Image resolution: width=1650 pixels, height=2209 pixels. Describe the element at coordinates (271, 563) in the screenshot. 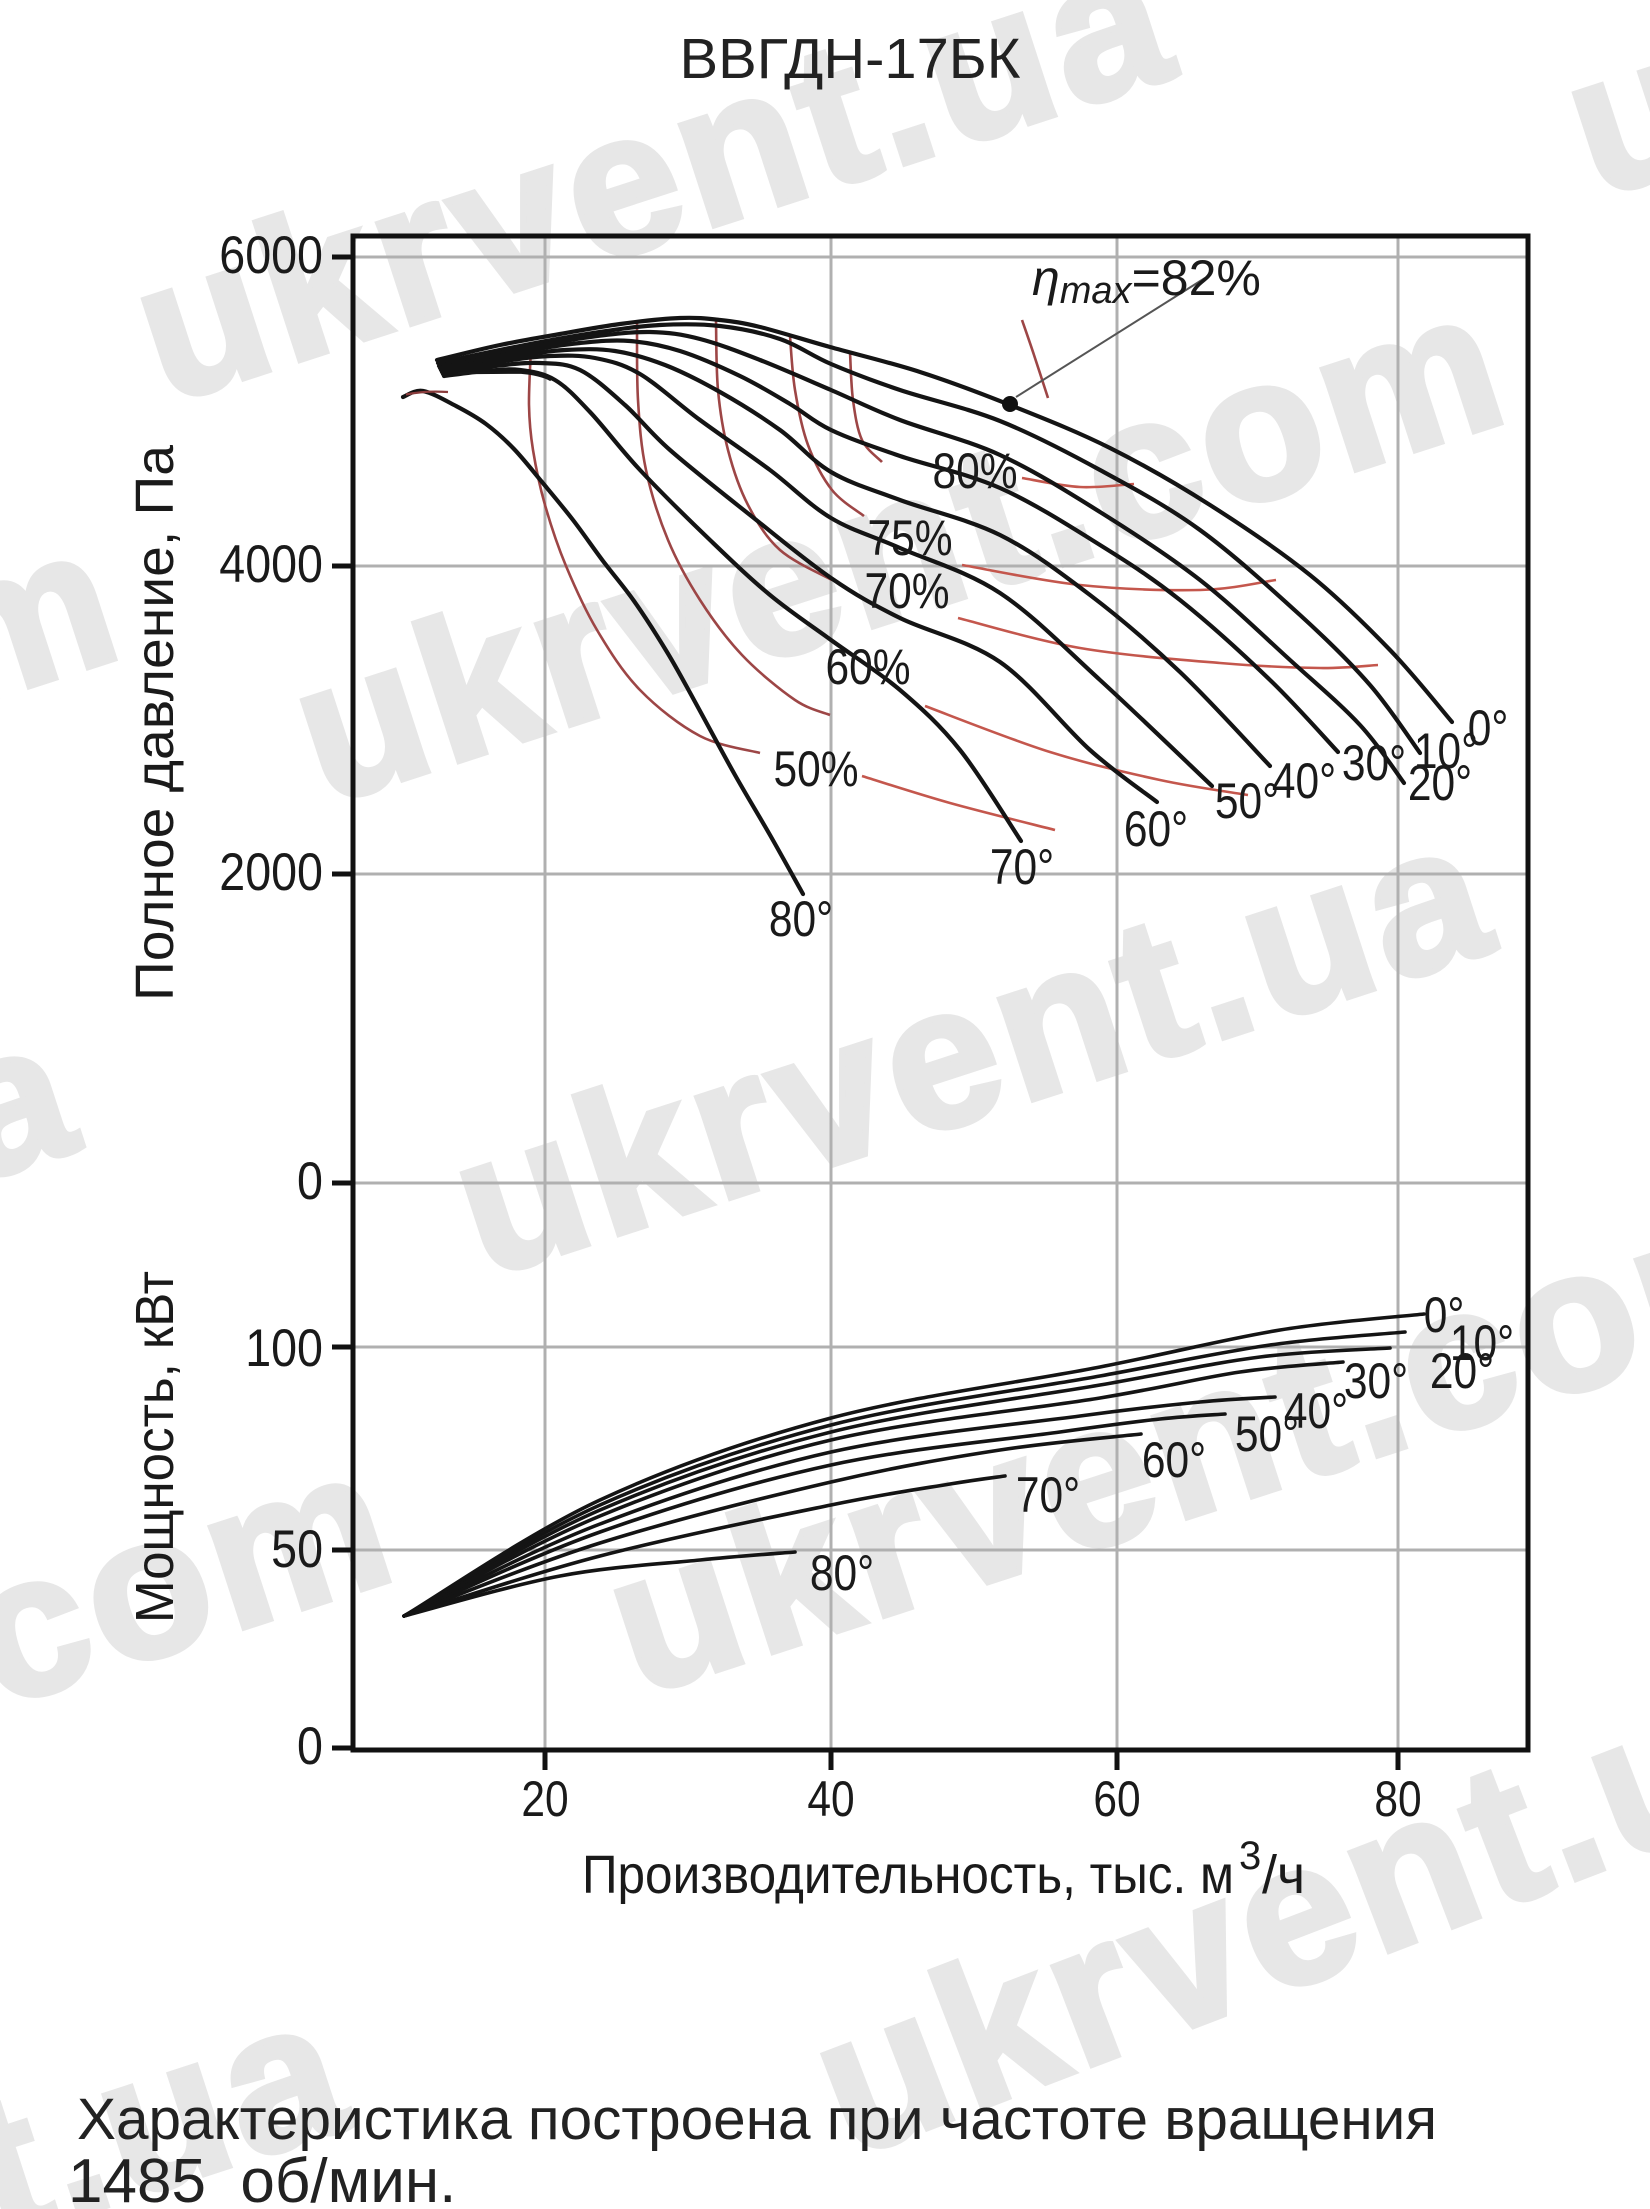

I see `svg-text: 4000` at that location.